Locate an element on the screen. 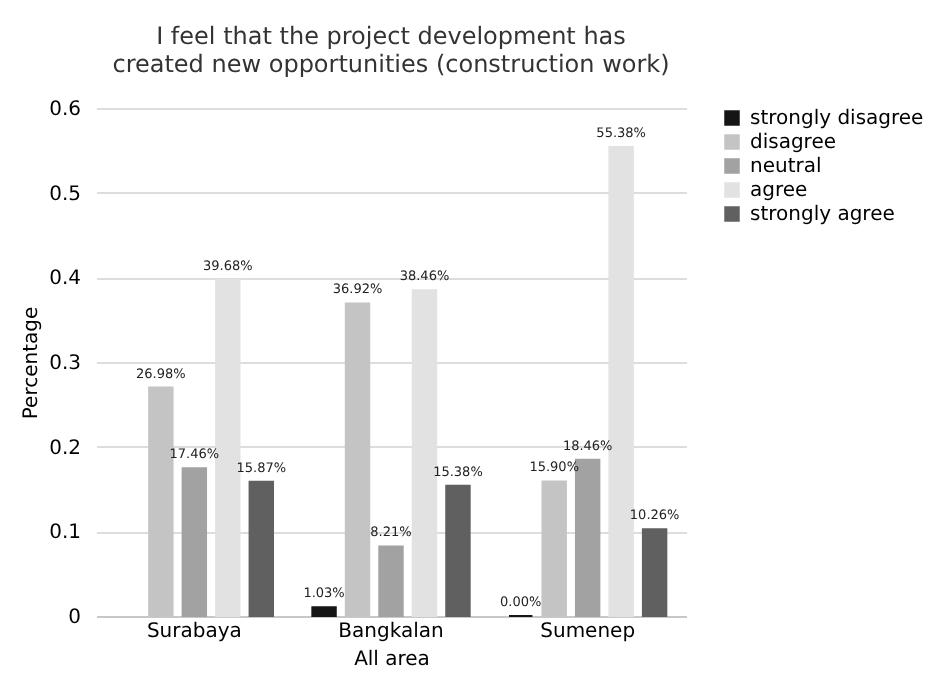 Image resolution: width=948 pixels, height=688 pixels. y-tick-label: 0.1 is located at coordinates (65, 533).